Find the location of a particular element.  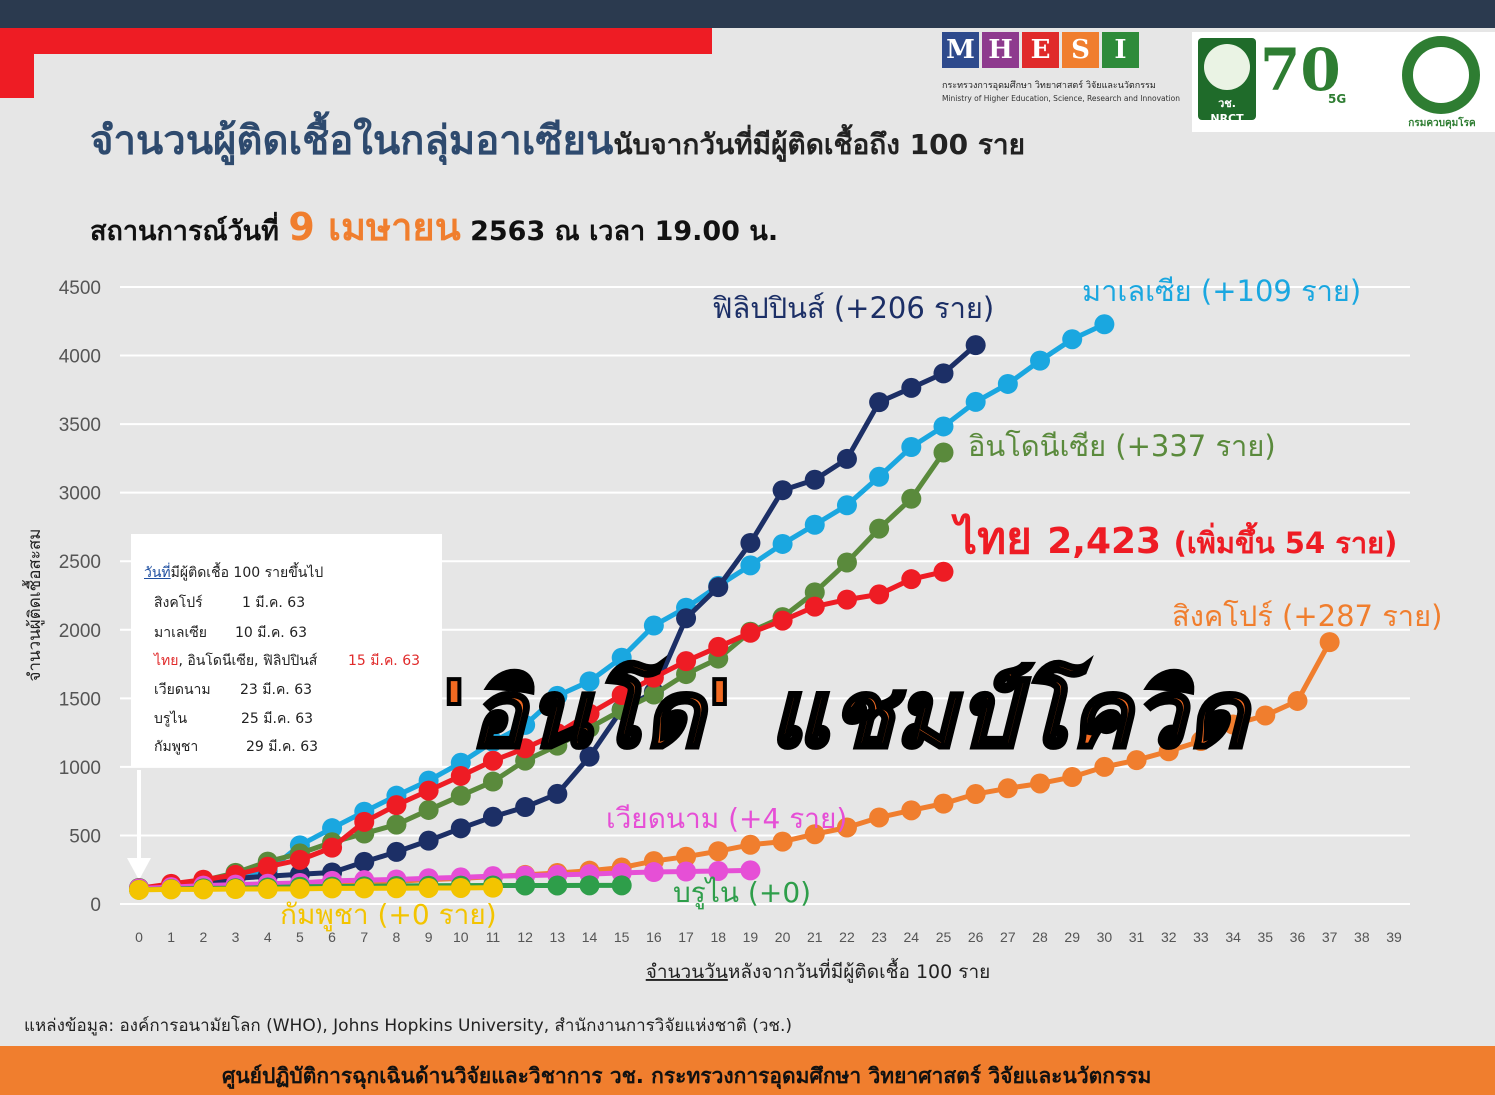

x-tick-label: 7 is located at coordinates (364, 937).